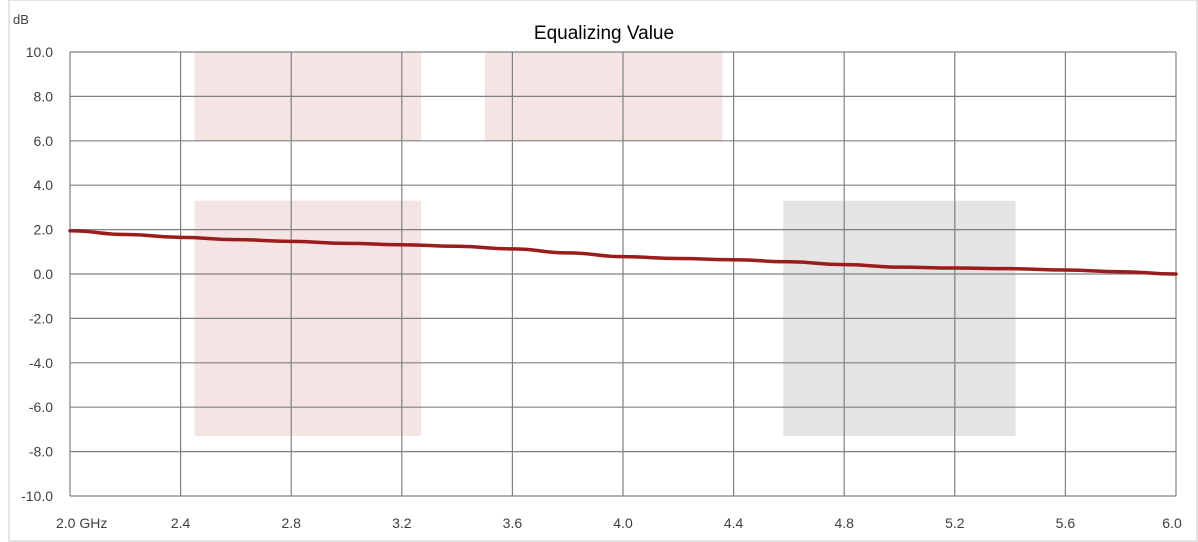  What do you see at coordinates (81, 523) in the screenshot?
I see `x-tick-label: 2.0 GHz` at bounding box center [81, 523].